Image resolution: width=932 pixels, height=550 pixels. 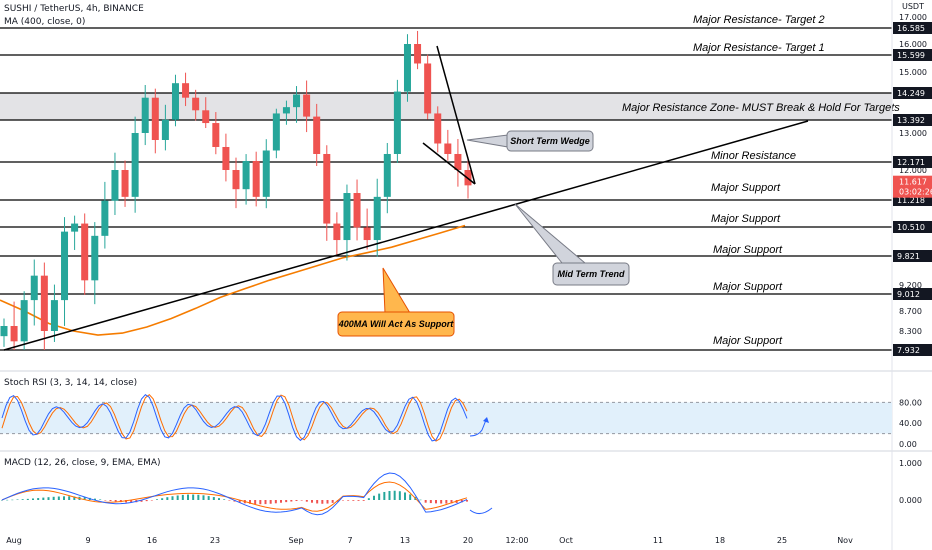 I want to click on time-tick-label: 7, so click(x=349, y=540).